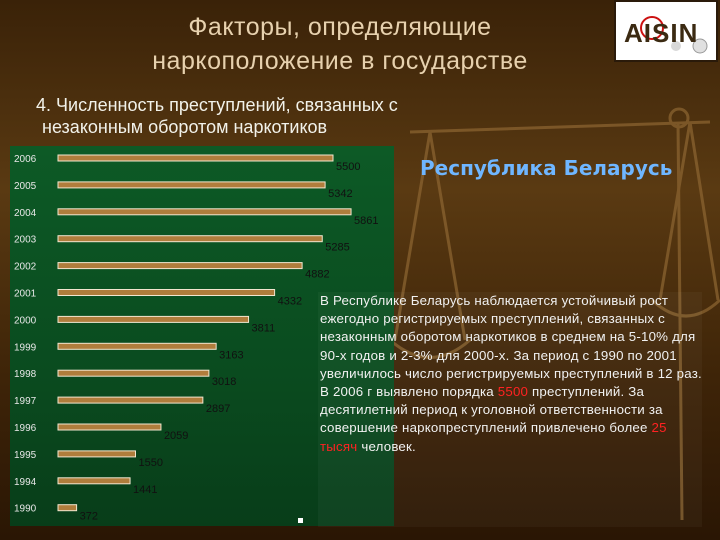 Image resolution: width=720 pixels, height=540 pixels. I want to click on data-label: 4882, so click(317, 275).